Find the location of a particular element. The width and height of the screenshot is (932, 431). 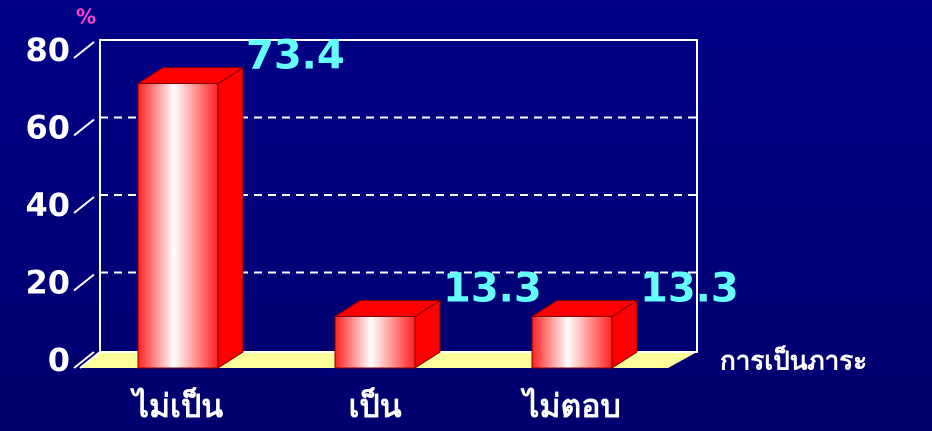

y-tick-label: 20 is located at coordinates (47, 283).